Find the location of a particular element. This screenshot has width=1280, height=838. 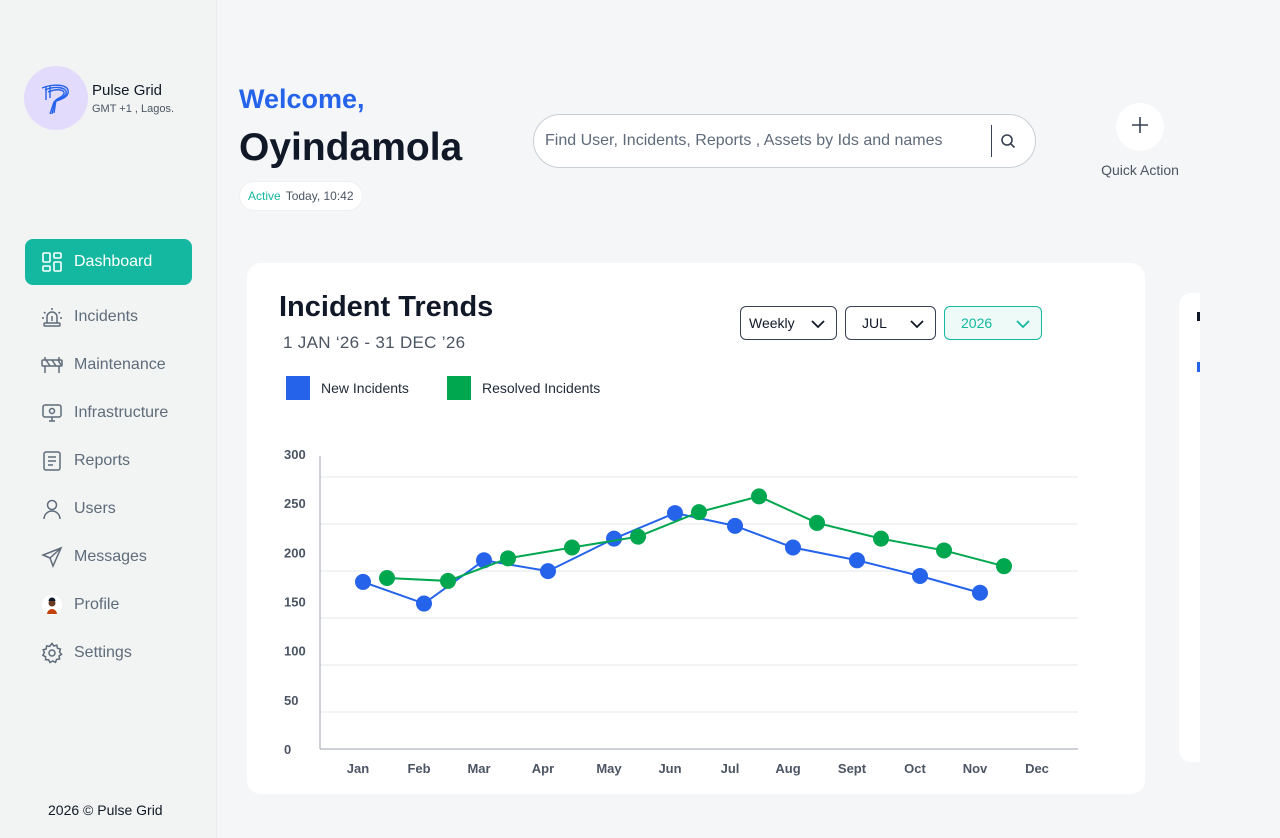

card-date-range: 1 JAN ‘26 - 31 DEC ’26 is located at coordinates (374, 342).